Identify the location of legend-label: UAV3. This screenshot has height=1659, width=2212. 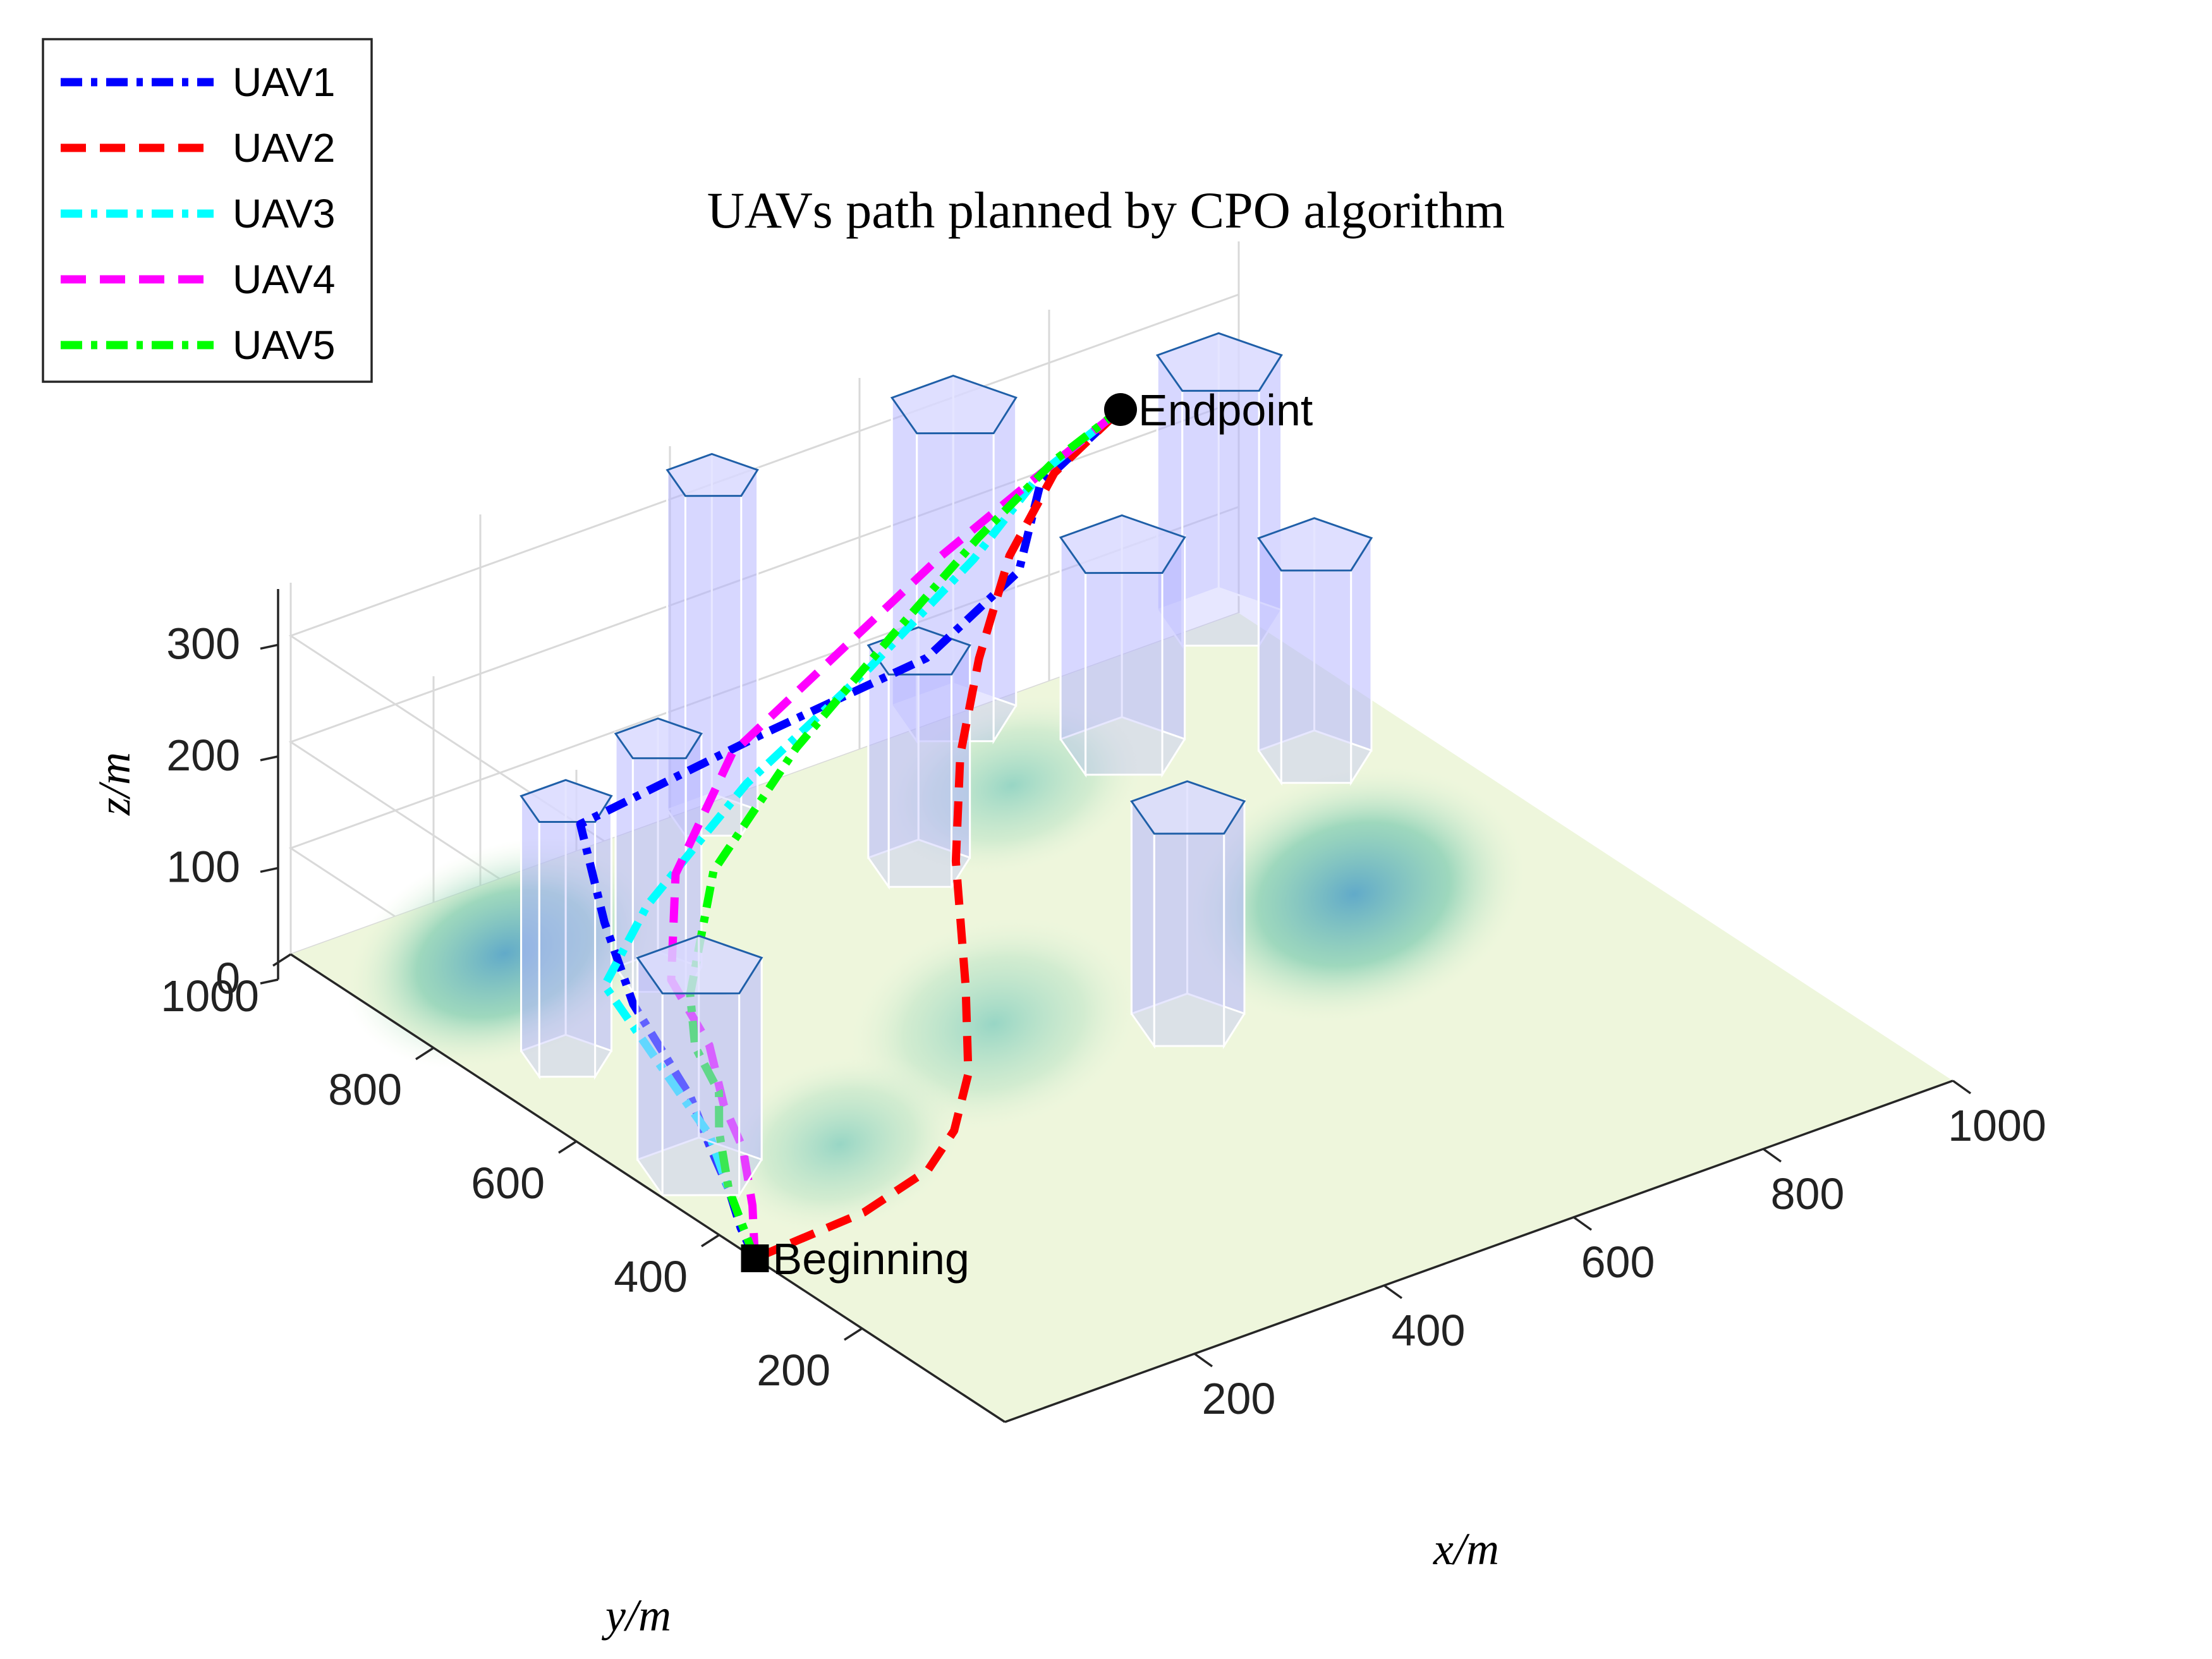
(284, 213).